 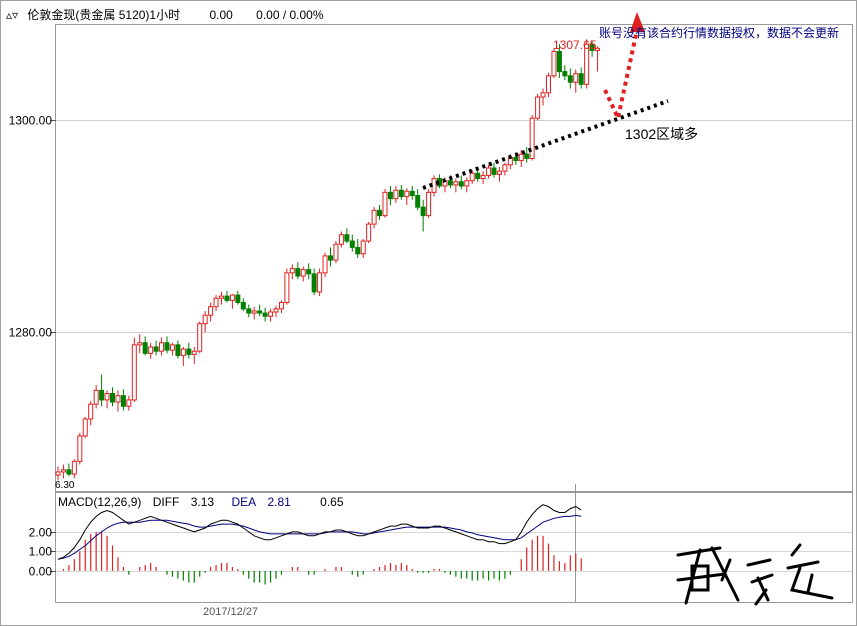 What do you see at coordinates (718, 33) in the screenshot?
I see `data-authorization-notice: 账号没有该合约行情数据授权，数据不会更新` at bounding box center [718, 33].